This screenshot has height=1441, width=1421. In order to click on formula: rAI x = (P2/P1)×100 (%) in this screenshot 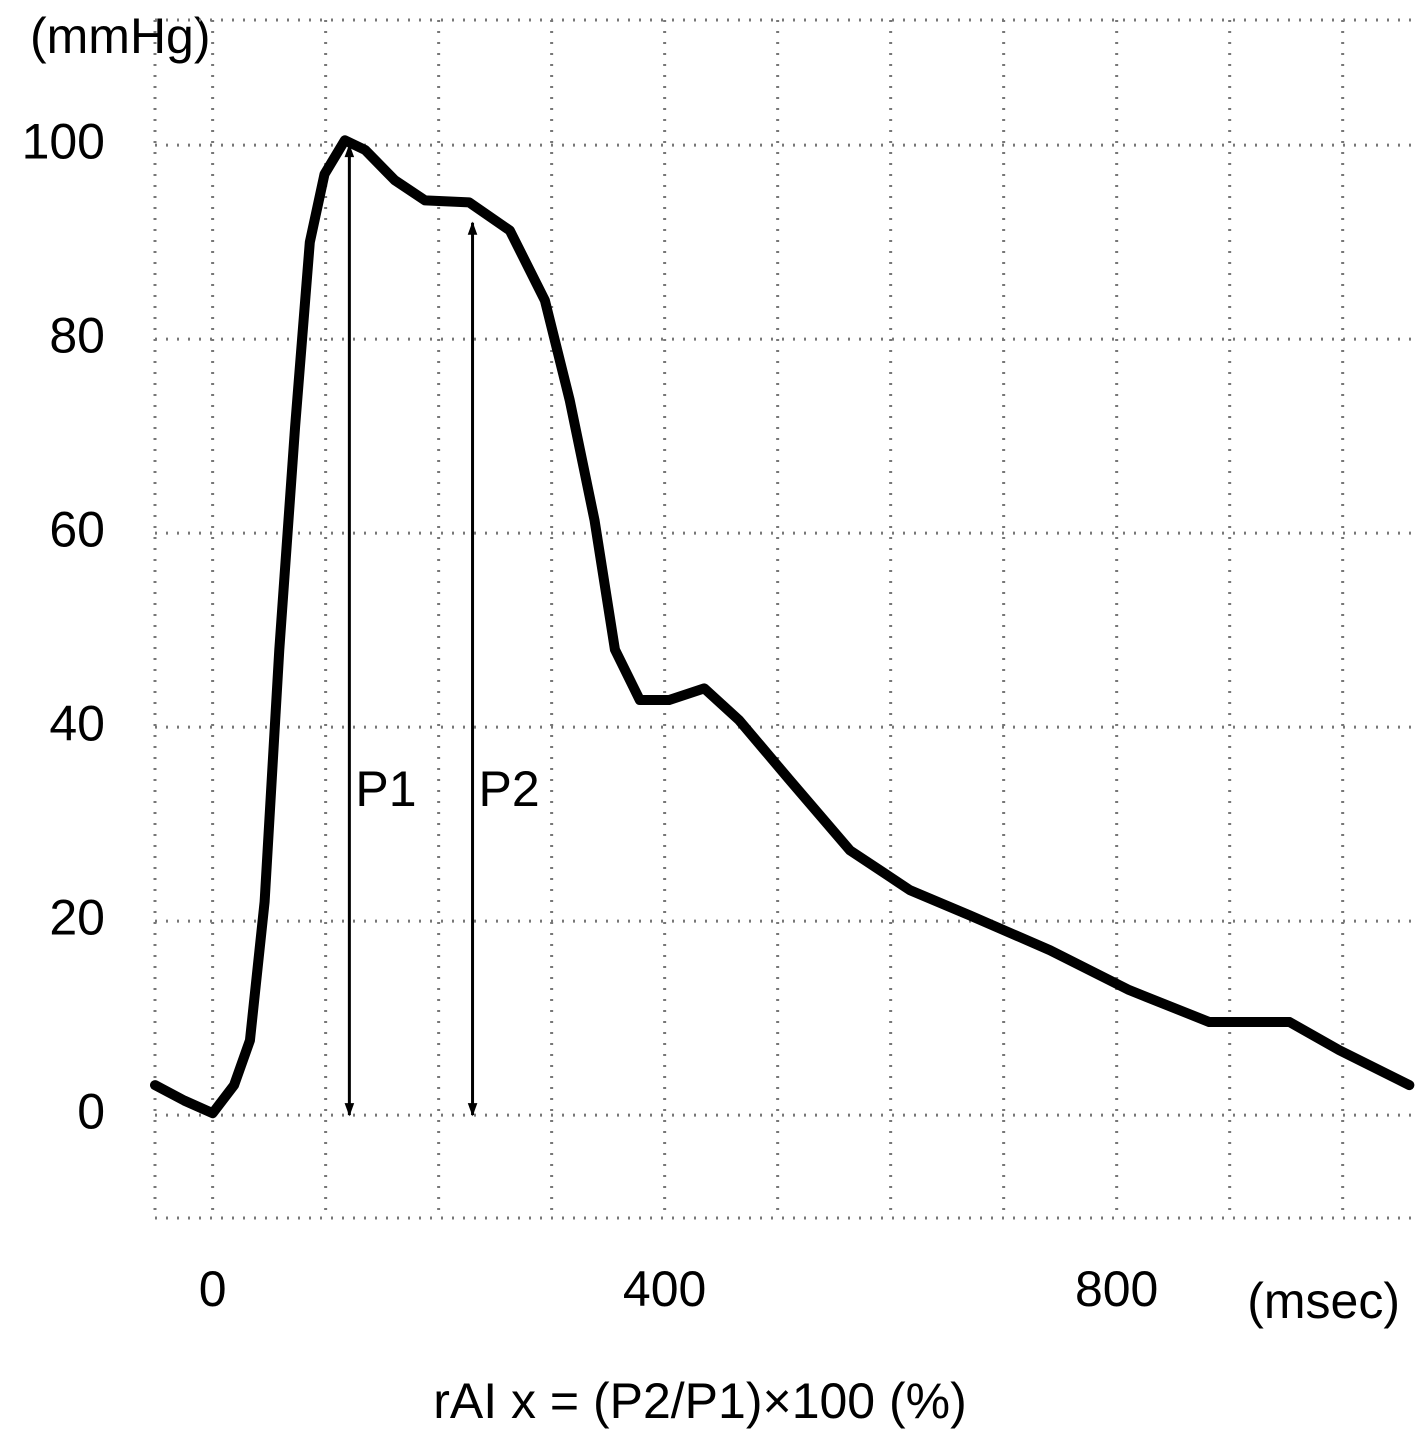, I will do `click(700, 1401)`.